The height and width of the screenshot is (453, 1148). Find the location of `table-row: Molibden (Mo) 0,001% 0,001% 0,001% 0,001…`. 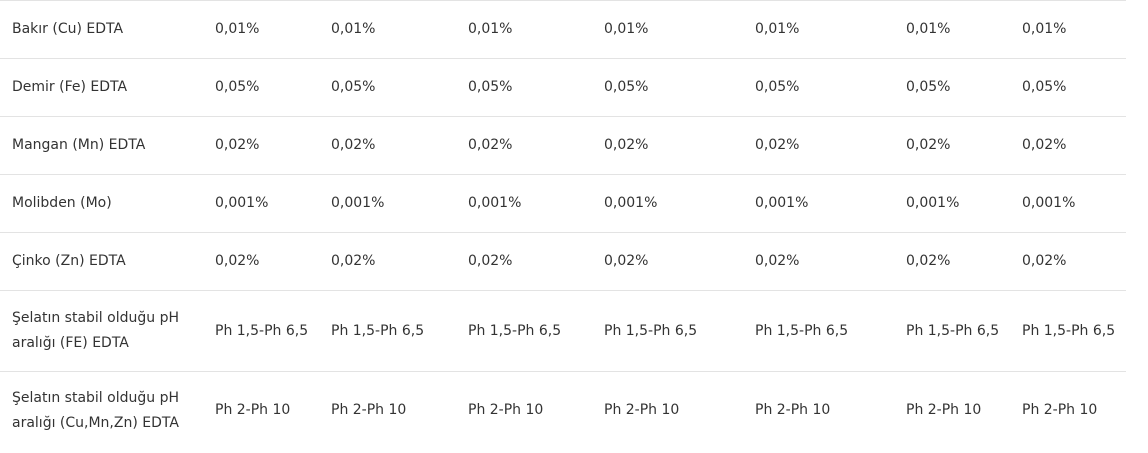

table-row: Molibden (Mo) 0,001% 0,001% 0,001% 0,001… is located at coordinates (563, 203).